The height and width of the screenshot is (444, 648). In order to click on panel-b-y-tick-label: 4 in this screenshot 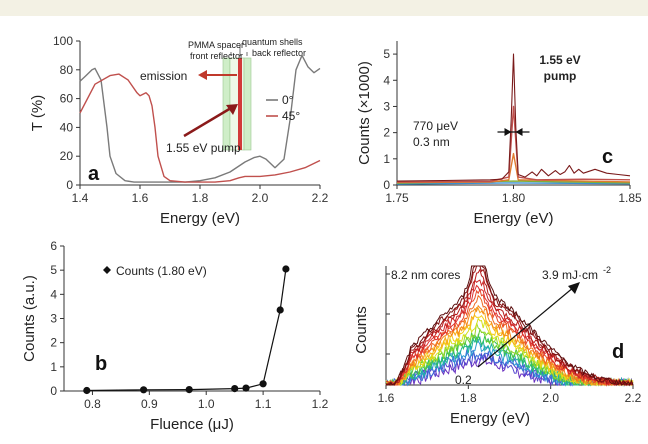, I will do `click(53, 294)`.